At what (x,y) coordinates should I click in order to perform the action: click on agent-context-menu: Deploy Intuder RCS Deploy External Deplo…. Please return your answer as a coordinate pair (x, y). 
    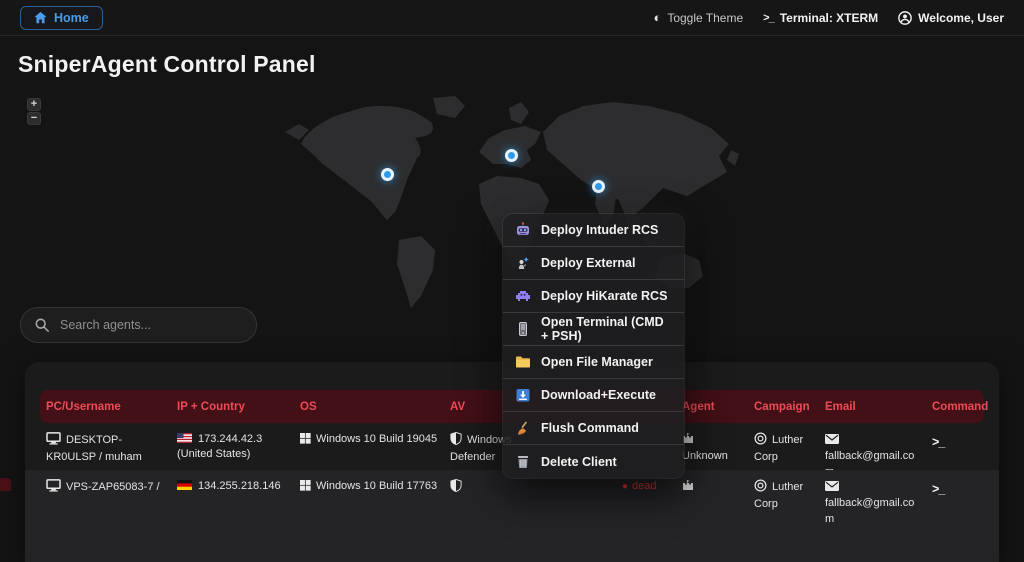
    Looking at the image, I should click on (593, 346).